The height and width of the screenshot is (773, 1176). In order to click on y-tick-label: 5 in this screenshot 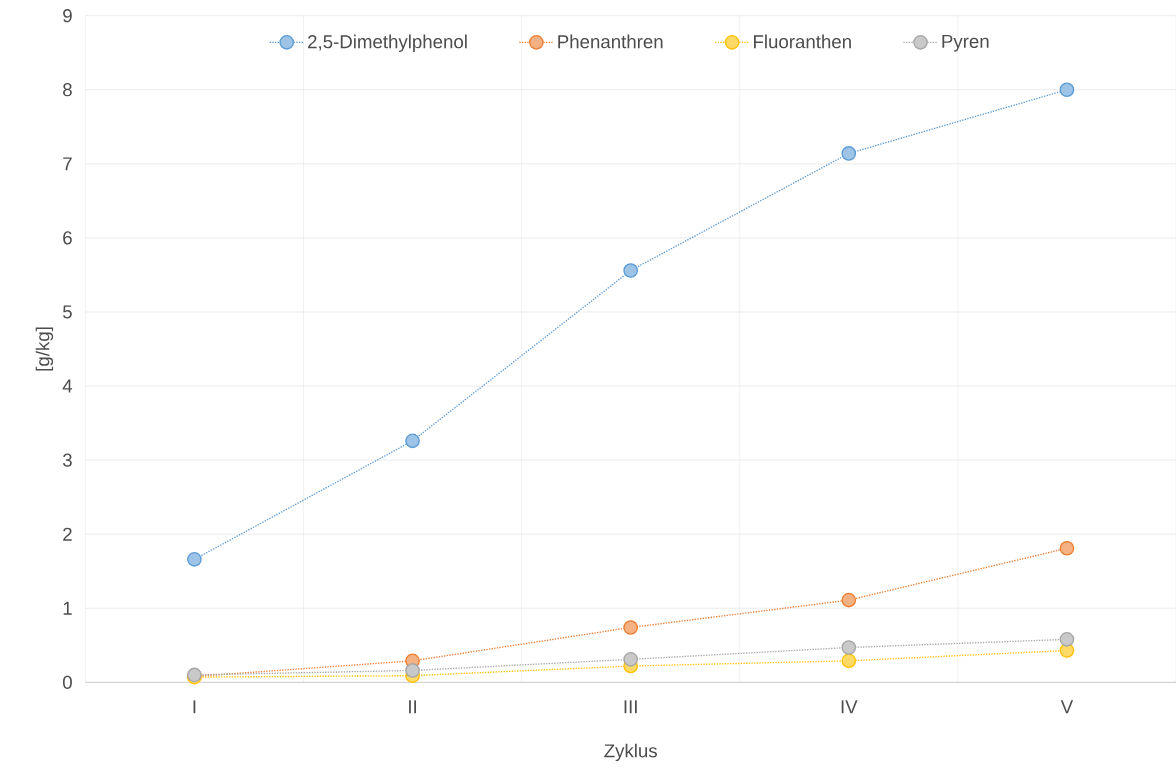, I will do `click(67, 312)`.